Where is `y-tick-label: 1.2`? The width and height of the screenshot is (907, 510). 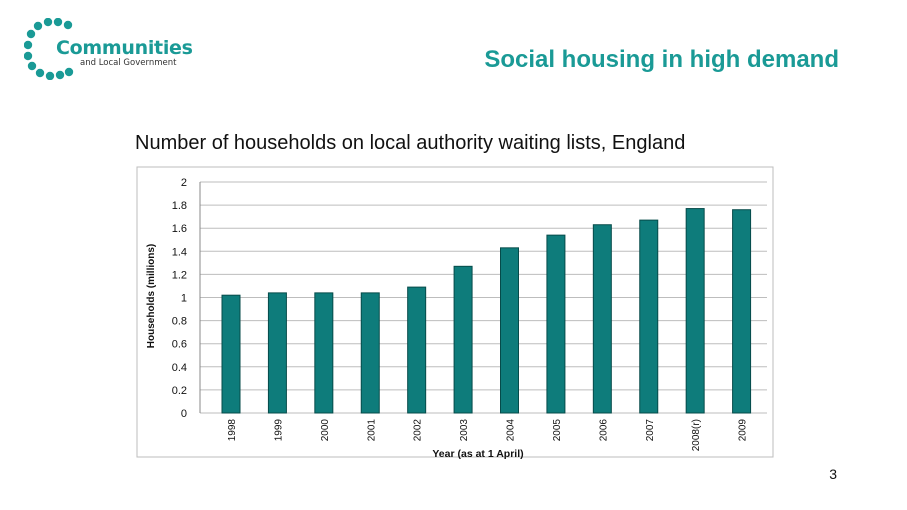 y-tick-label: 1.2 is located at coordinates (179, 275).